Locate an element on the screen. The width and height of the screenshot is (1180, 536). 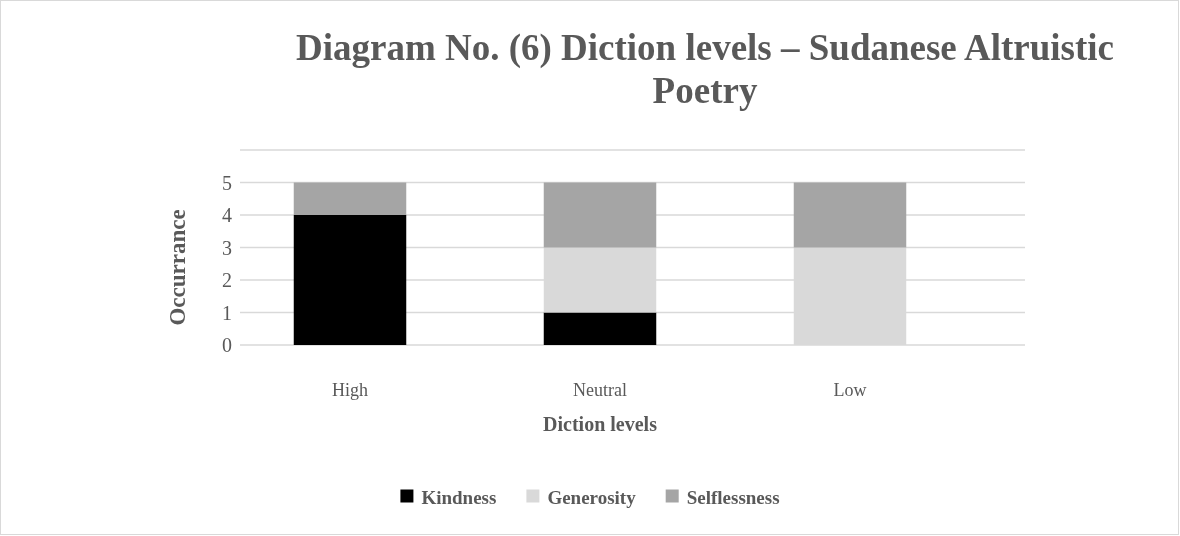
x-tick-label: Neutral is located at coordinates (600, 390).